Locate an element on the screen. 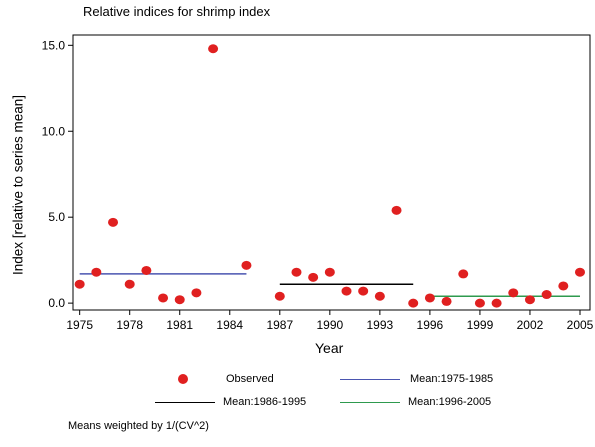 This screenshot has height=447, width=595. legend-label-mean-1996-2005: Mean:1996-2005 is located at coordinates (450, 402).